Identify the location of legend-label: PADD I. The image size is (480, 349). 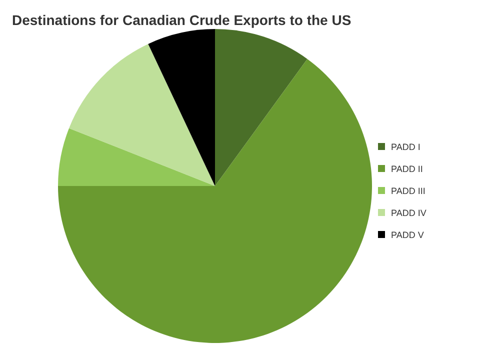
(405, 147).